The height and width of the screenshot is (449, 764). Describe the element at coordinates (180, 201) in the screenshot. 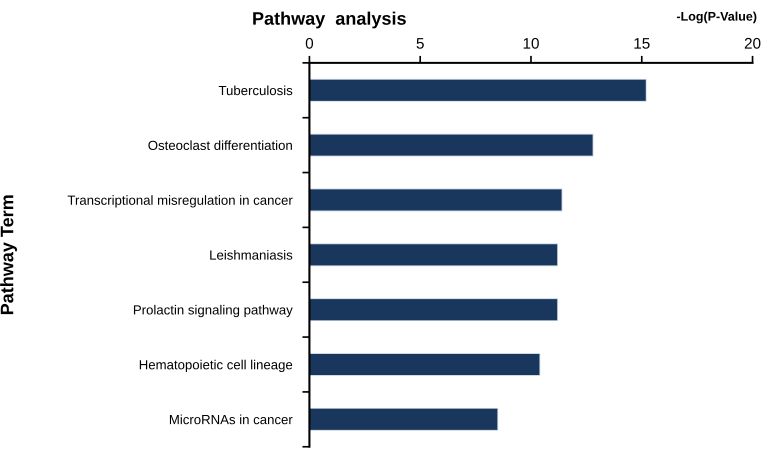

I see `y-tick-label: Transcriptional misregulation in cancer` at that location.